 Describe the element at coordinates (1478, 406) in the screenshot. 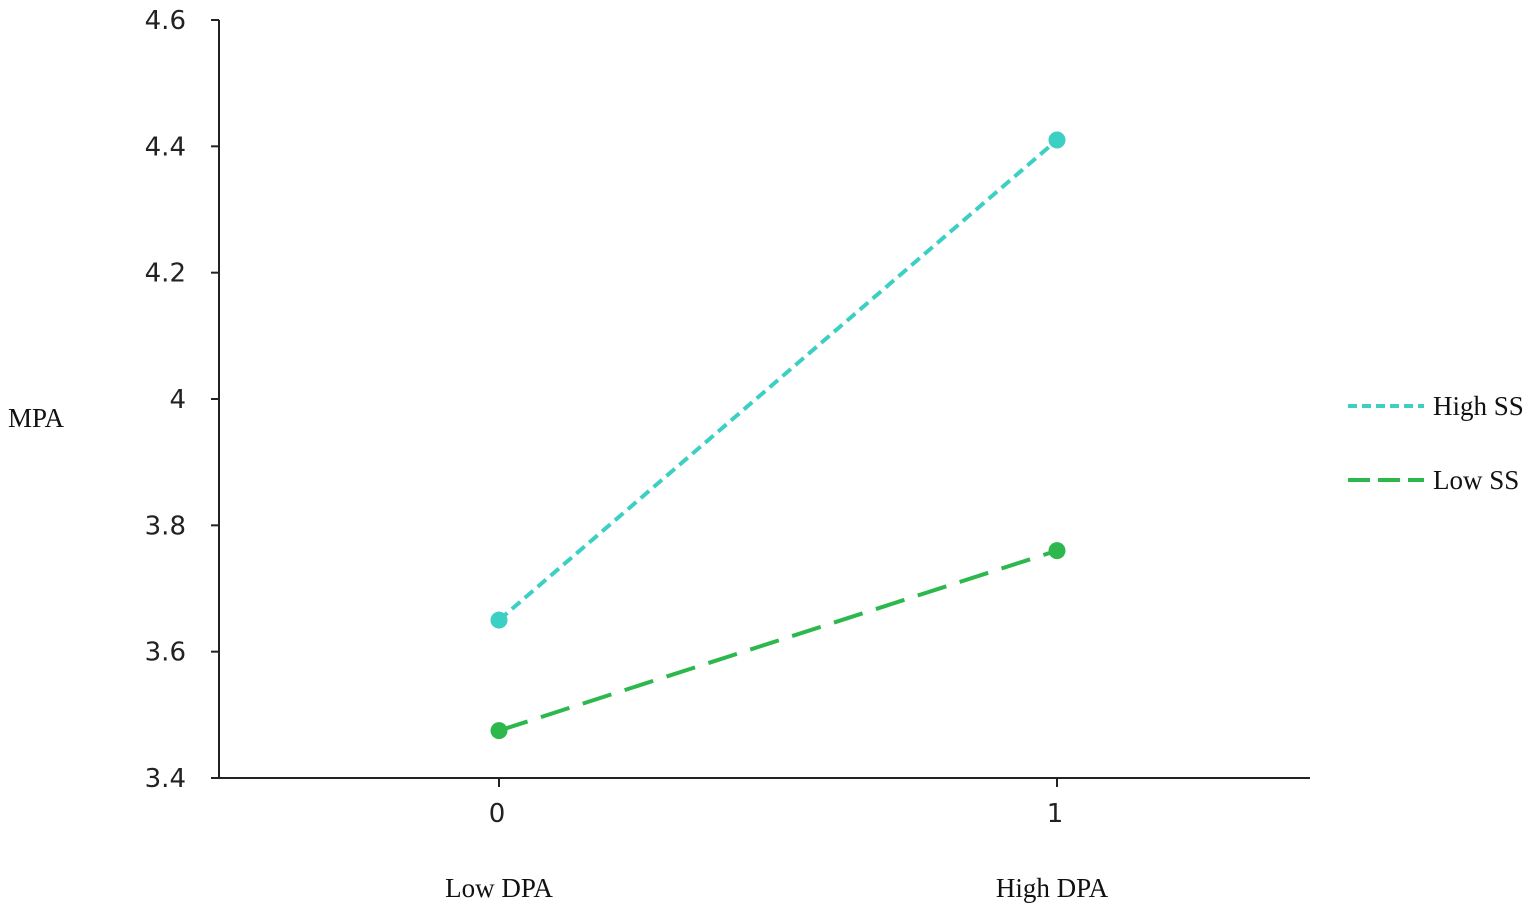

I see `legend-label-high-ss: High SS` at that location.